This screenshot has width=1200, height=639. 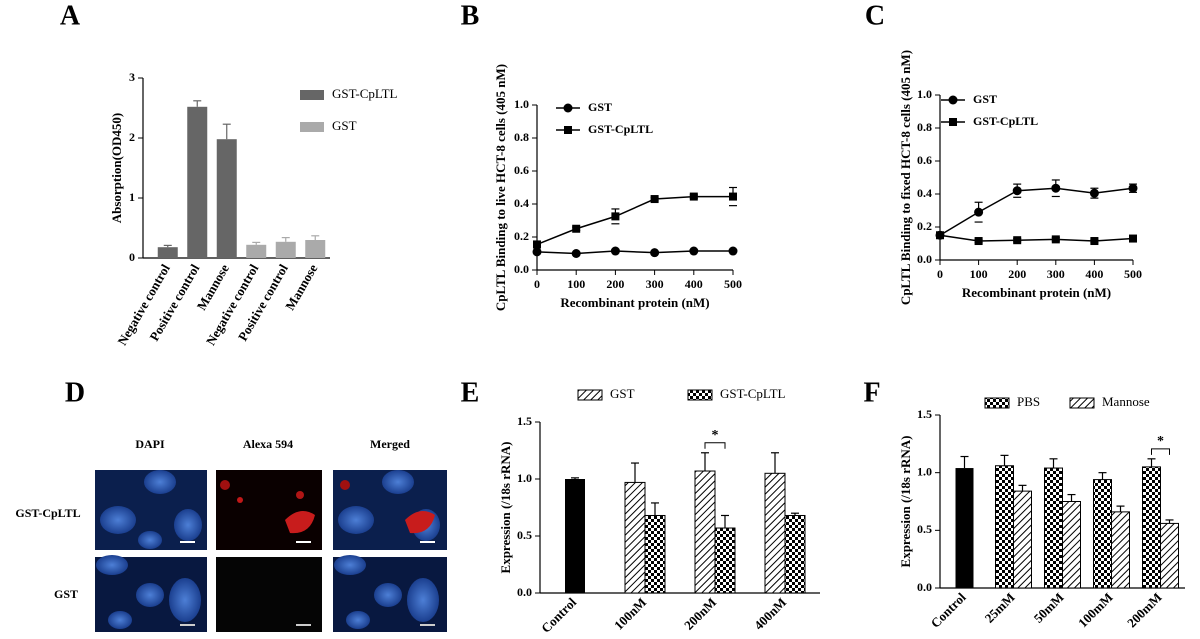 What do you see at coordinates (1144, 610) in the screenshot?
I see `x-tick-label: 200mM` at bounding box center [1144, 610].